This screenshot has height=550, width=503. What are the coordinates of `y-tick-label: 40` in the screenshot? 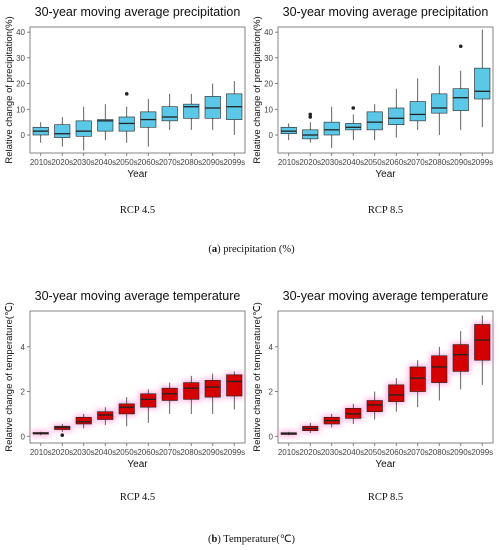 It's located at (268, 32).